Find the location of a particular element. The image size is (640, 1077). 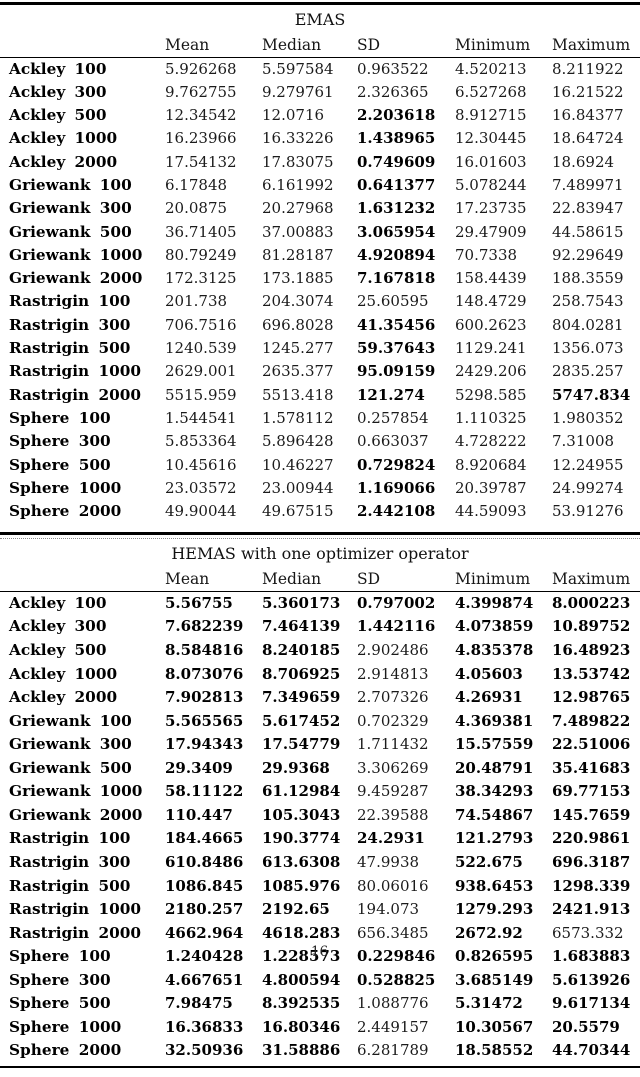

cell-sd: 2.203618 is located at coordinates (396, 115).